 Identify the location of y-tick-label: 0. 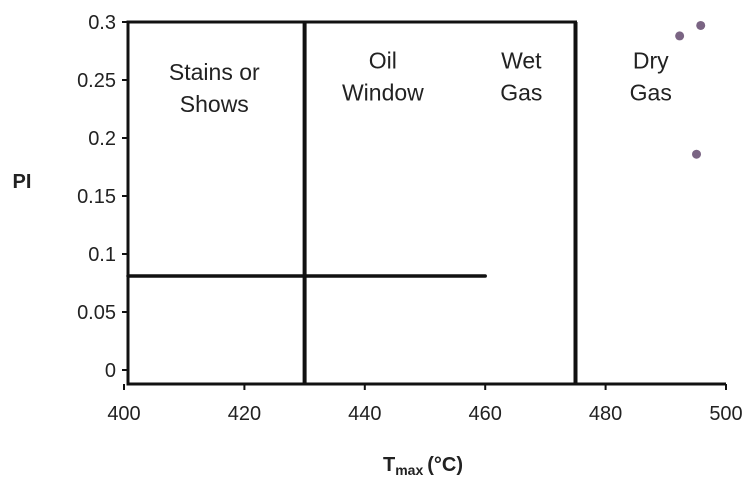
(110, 371).